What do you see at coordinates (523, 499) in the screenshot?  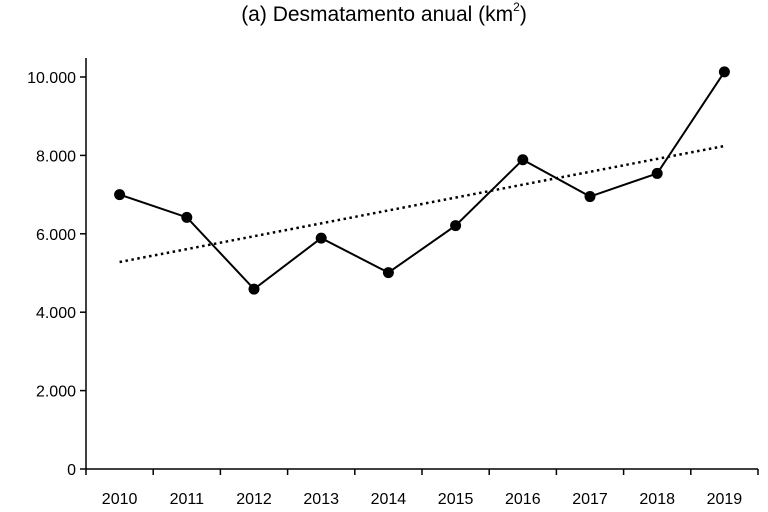 I see `x-tick-label: 2016` at bounding box center [523, 499].